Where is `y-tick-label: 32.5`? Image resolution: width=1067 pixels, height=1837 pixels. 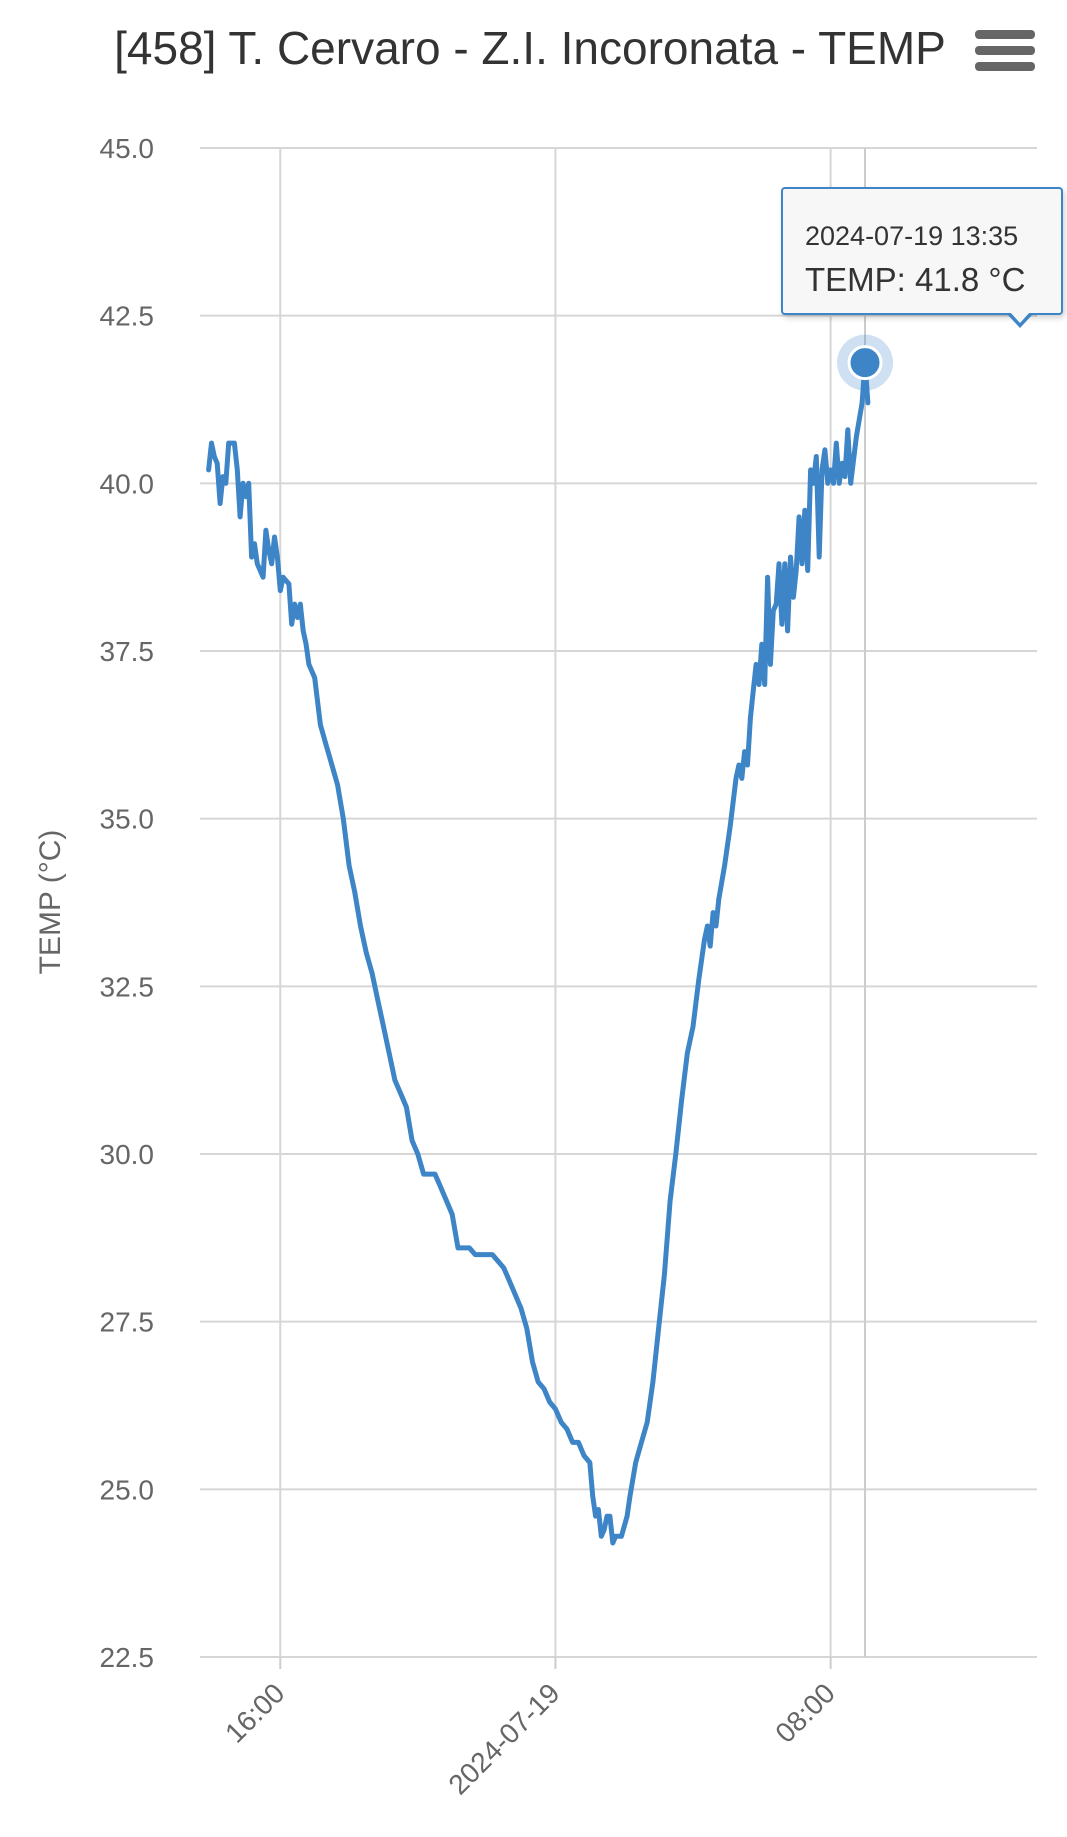
y-tick-label: 32.5 is located at coordinates (127, 986).